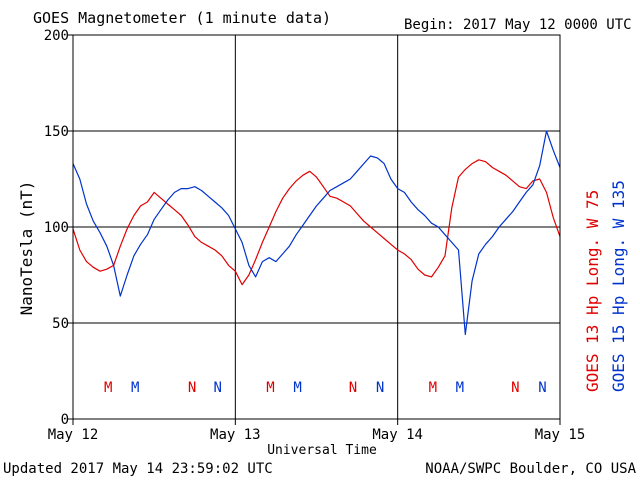 This screenshot has height=485, width=640. I want to click on x-tick-label: May 12, so click(73, 435).